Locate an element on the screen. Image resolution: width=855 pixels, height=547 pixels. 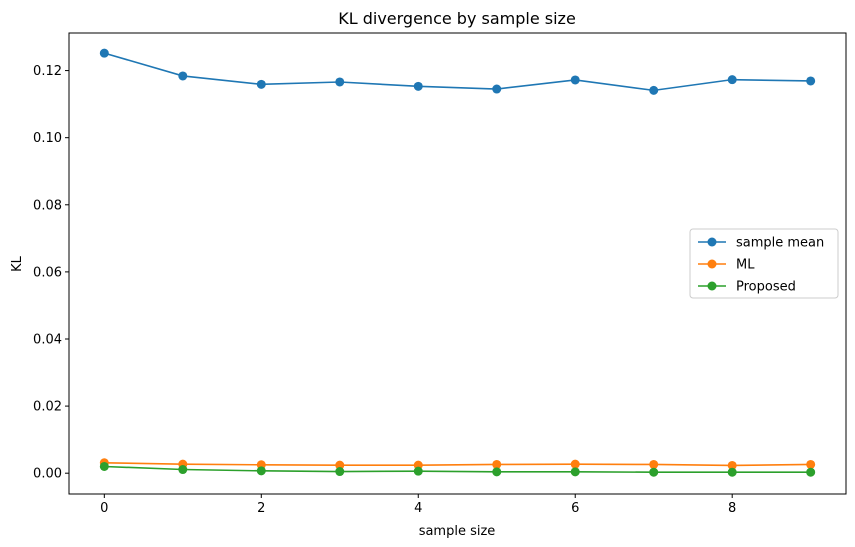
legend: sample mean ML Proposed is located at coordinates (764, 263).